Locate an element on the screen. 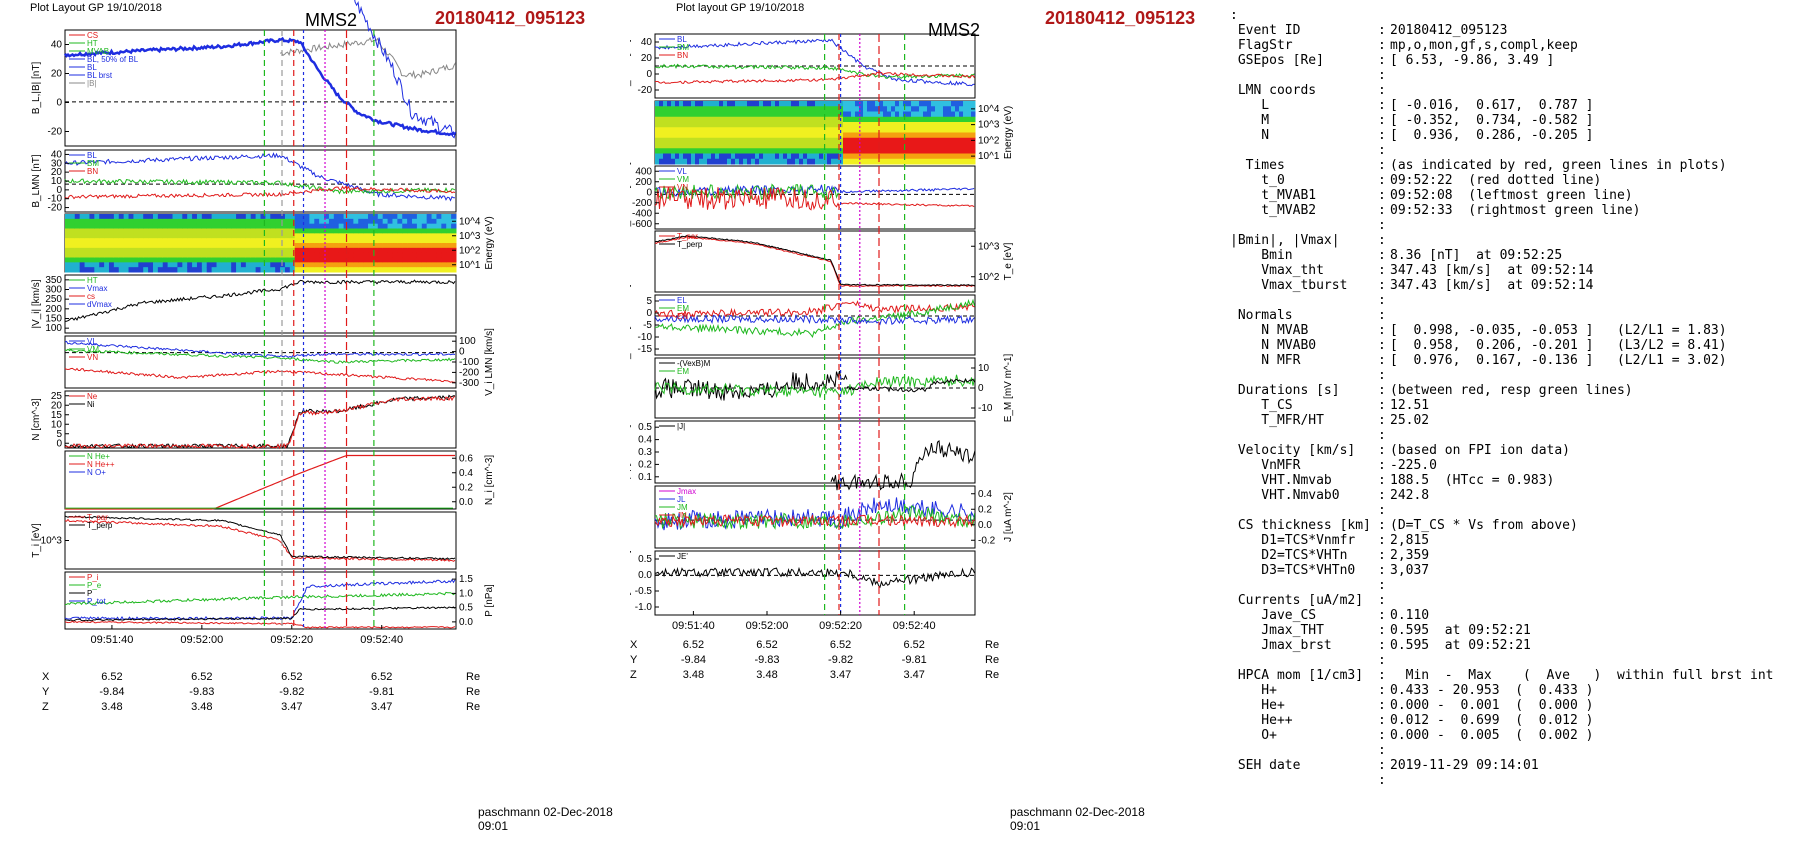  info-row: : is located at coordinates (1515, 300).